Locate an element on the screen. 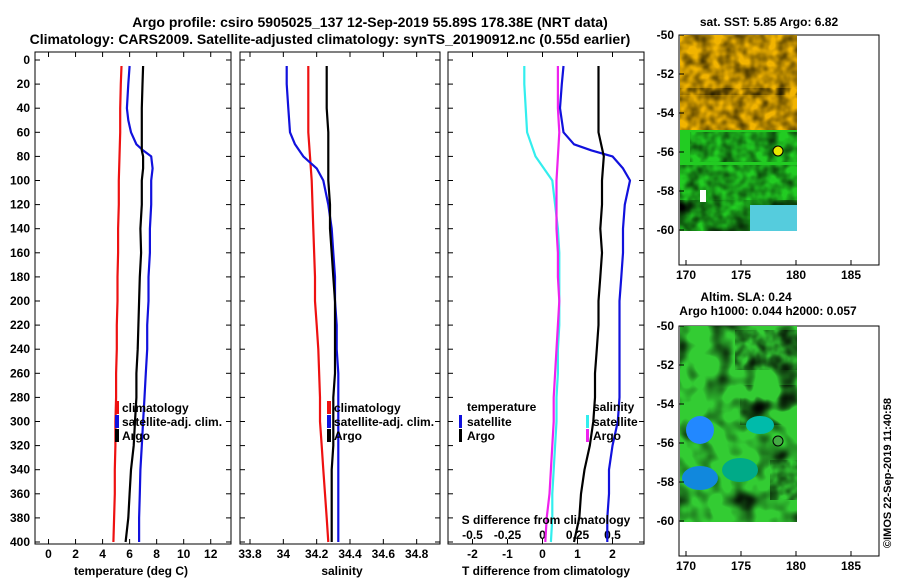 This screenshot has height=580, width=900. legend-swatch-t-satellite is located at coordinates (460, 421).